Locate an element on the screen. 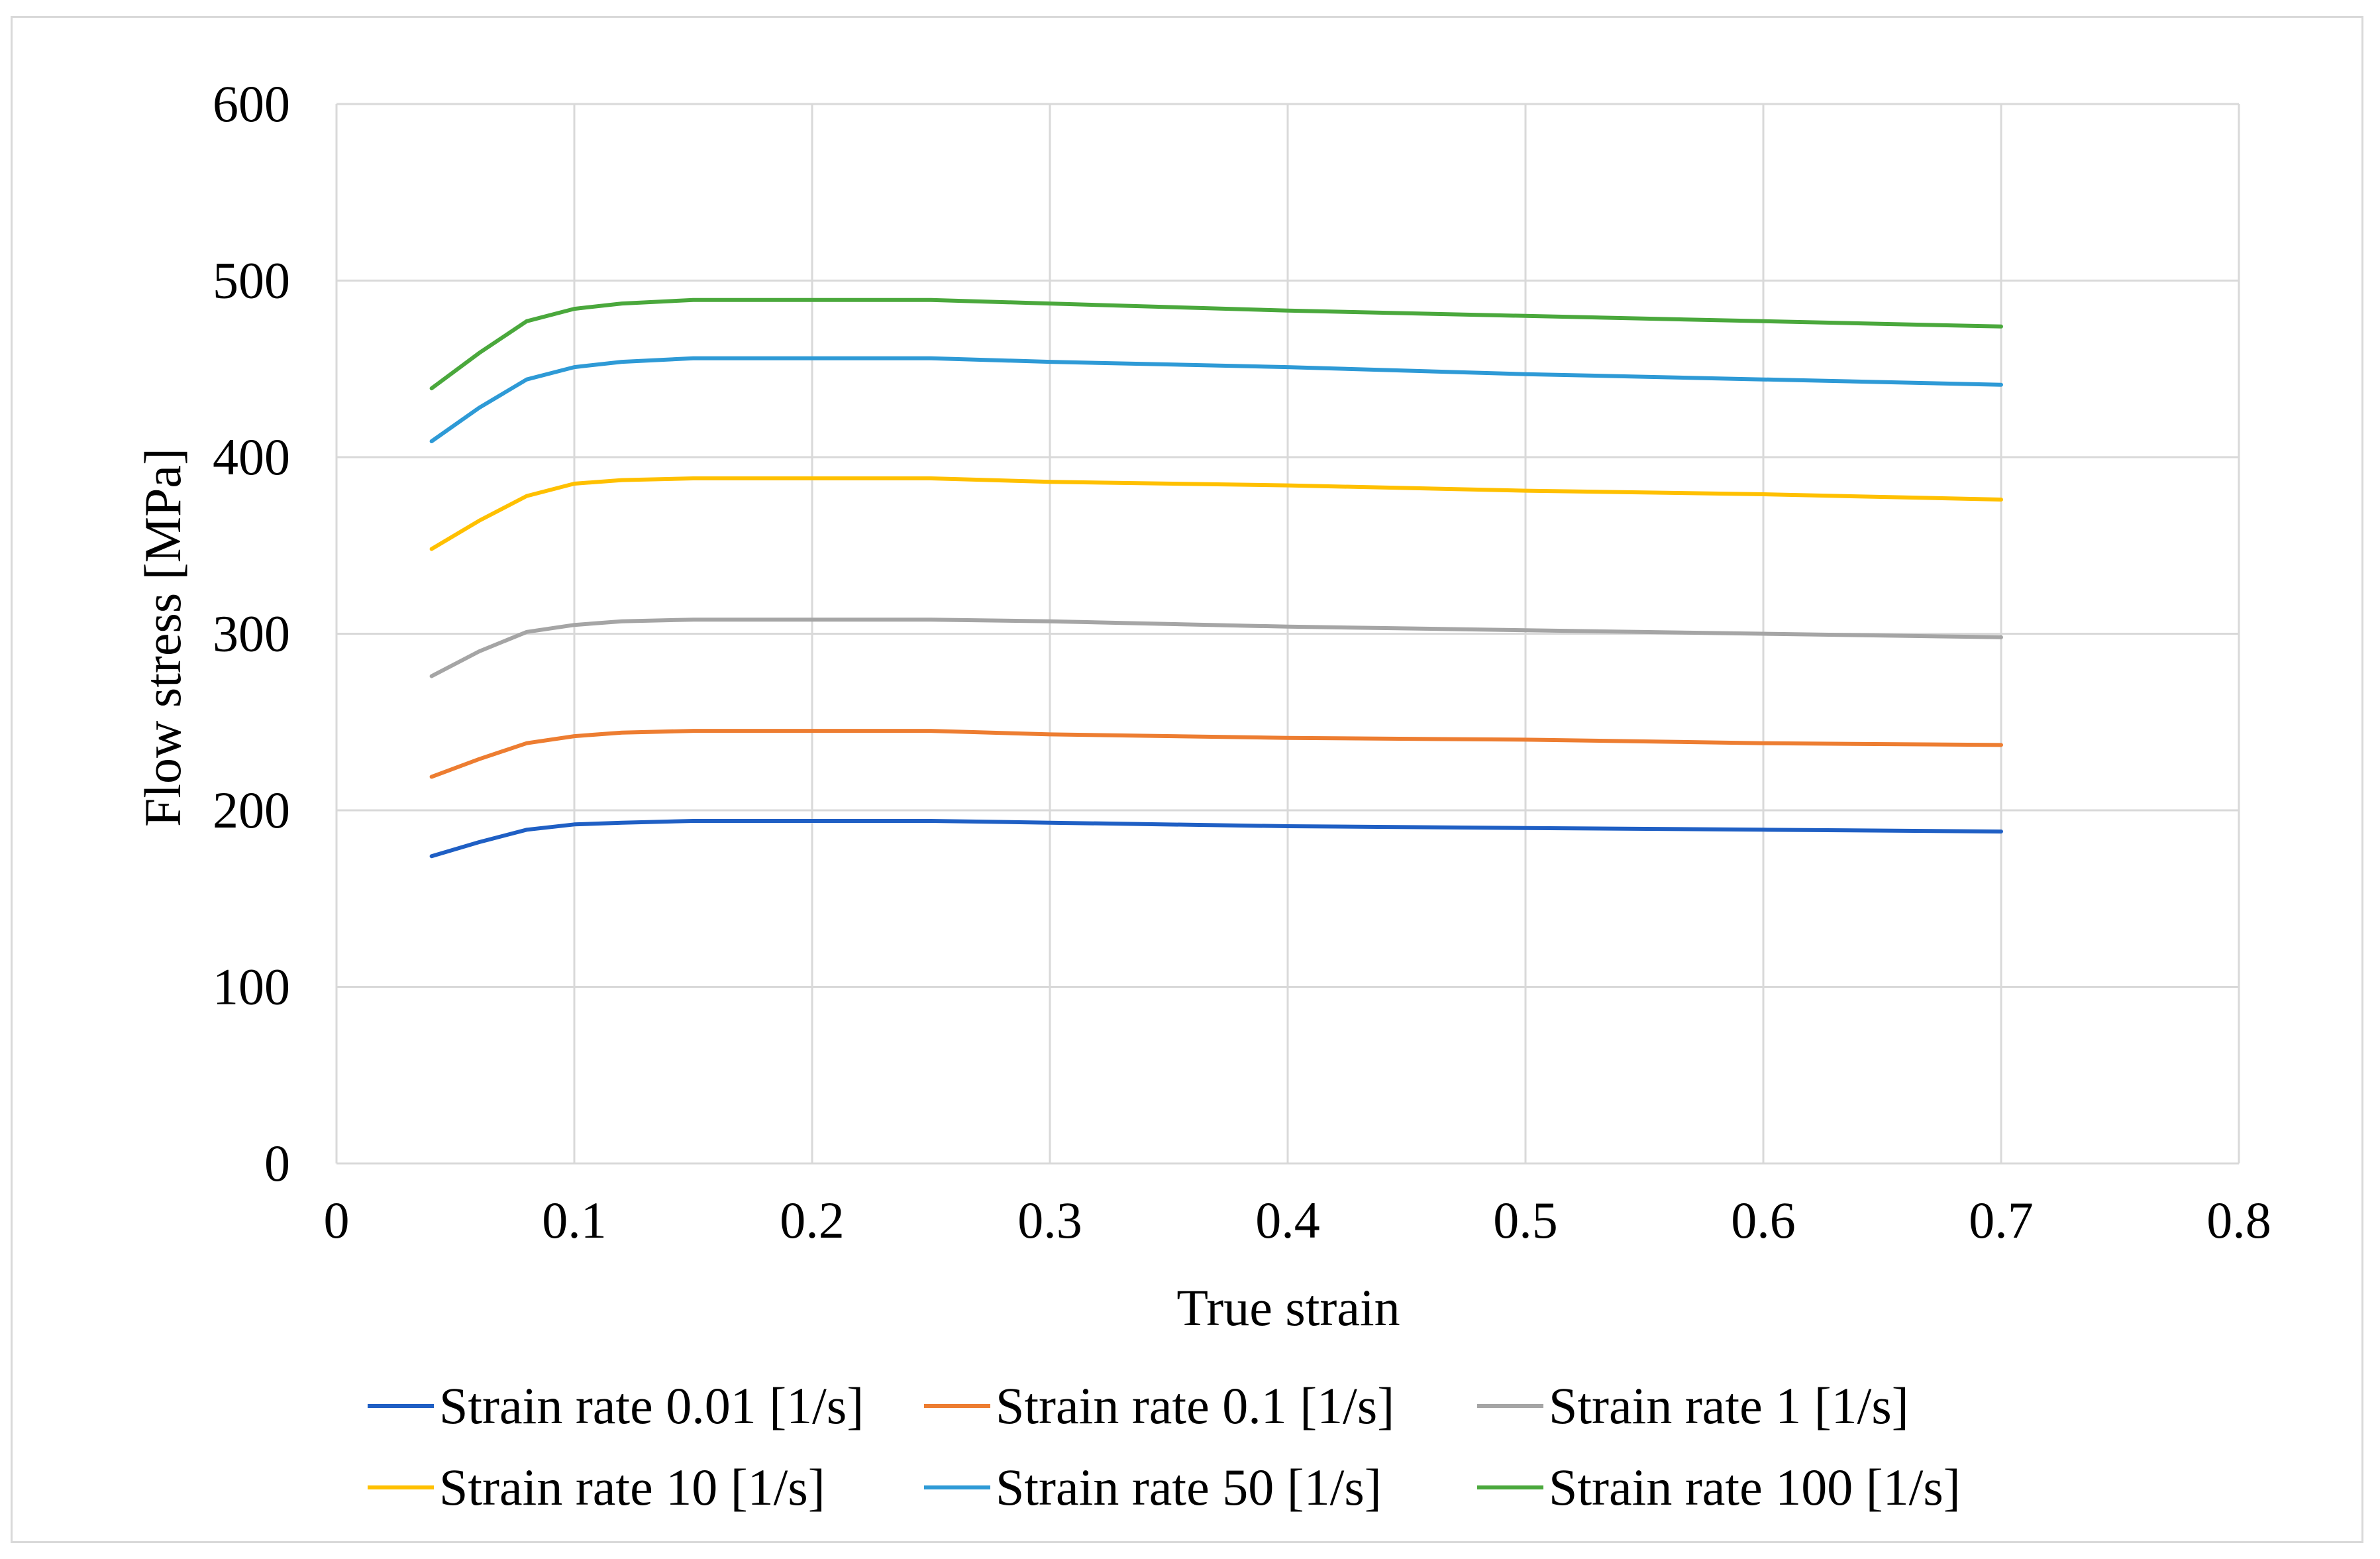 The height and width of the screenshot is (1559, 2380). x-tick-label: 0.6 is located at coordinates (1764, 1220).